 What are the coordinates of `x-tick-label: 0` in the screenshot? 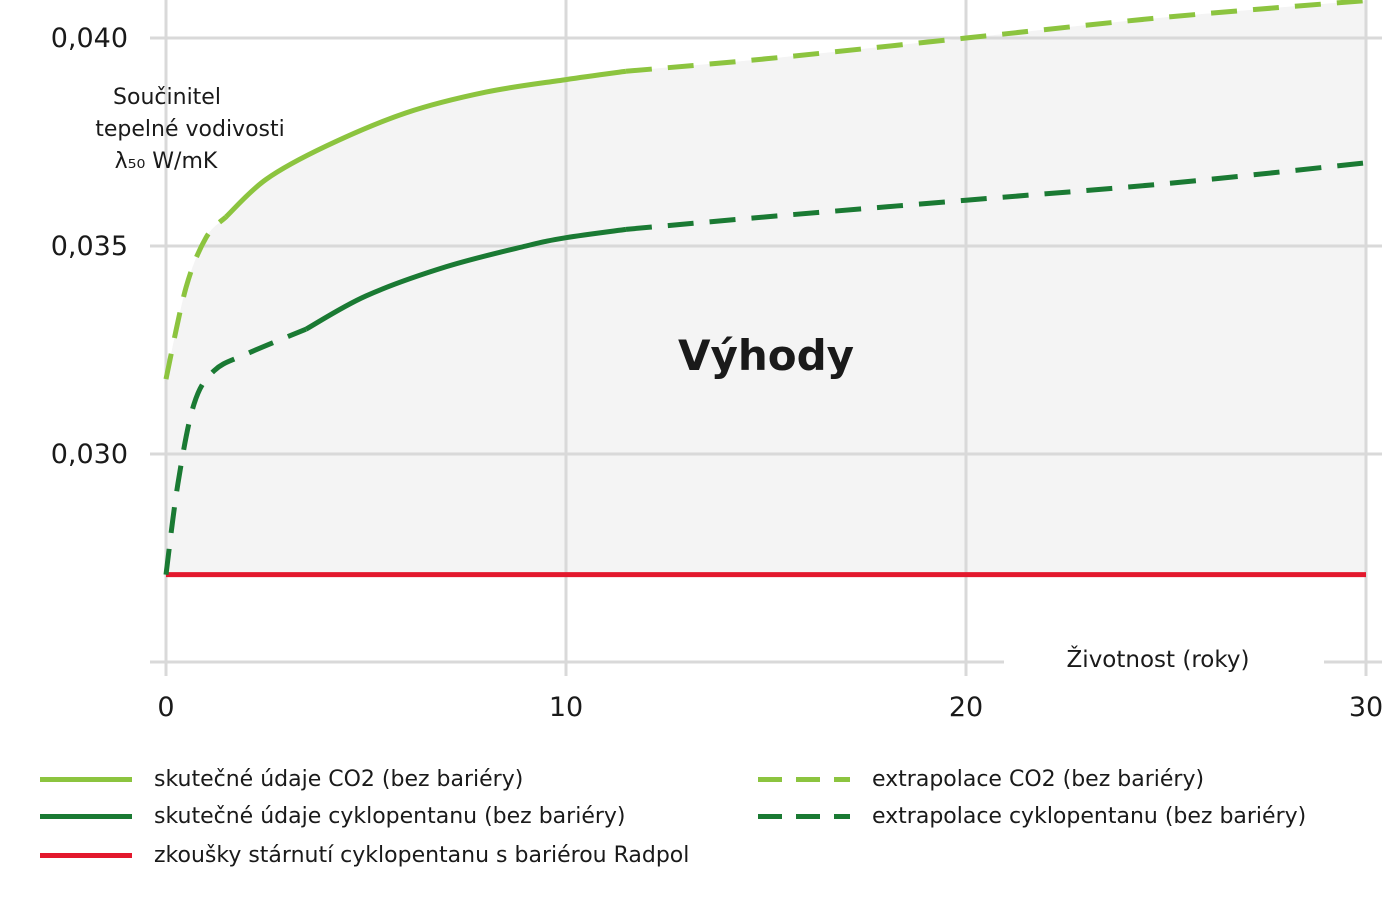 It's located at (165, 707).